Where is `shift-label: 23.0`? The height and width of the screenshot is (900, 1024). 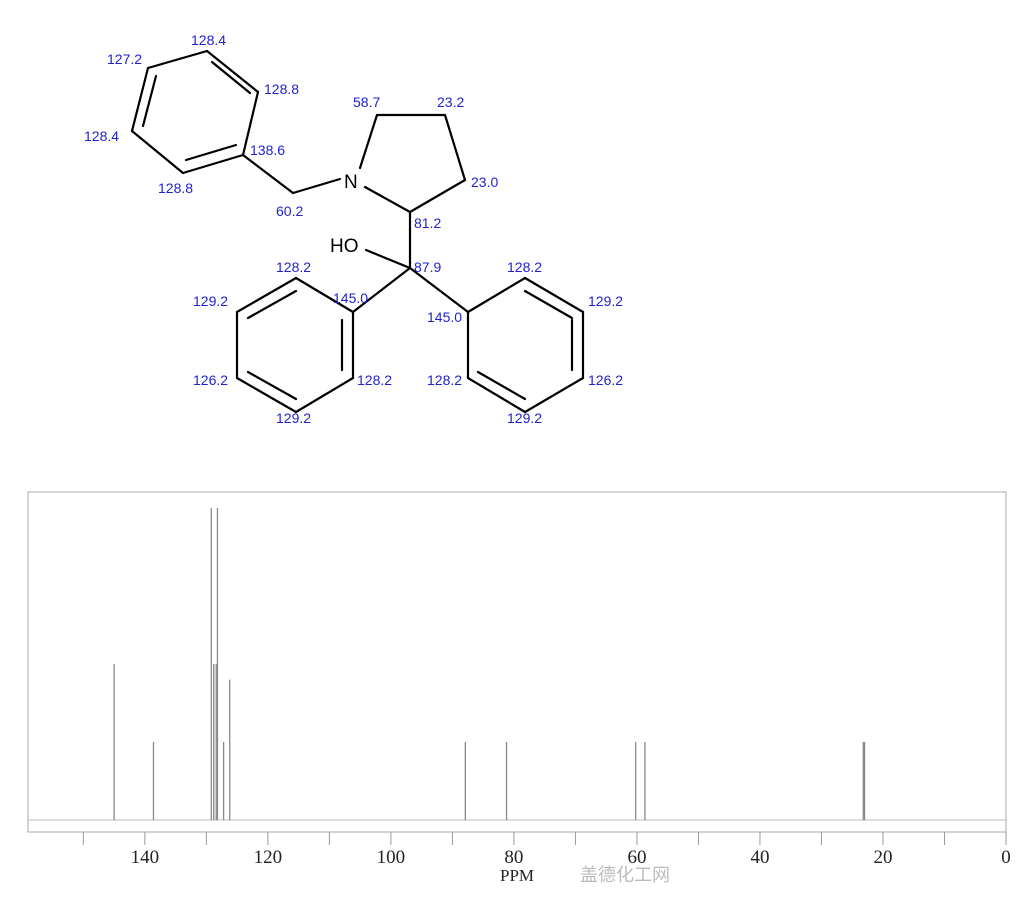 shift-label: 23.0 is located at coordinates (484, 182).